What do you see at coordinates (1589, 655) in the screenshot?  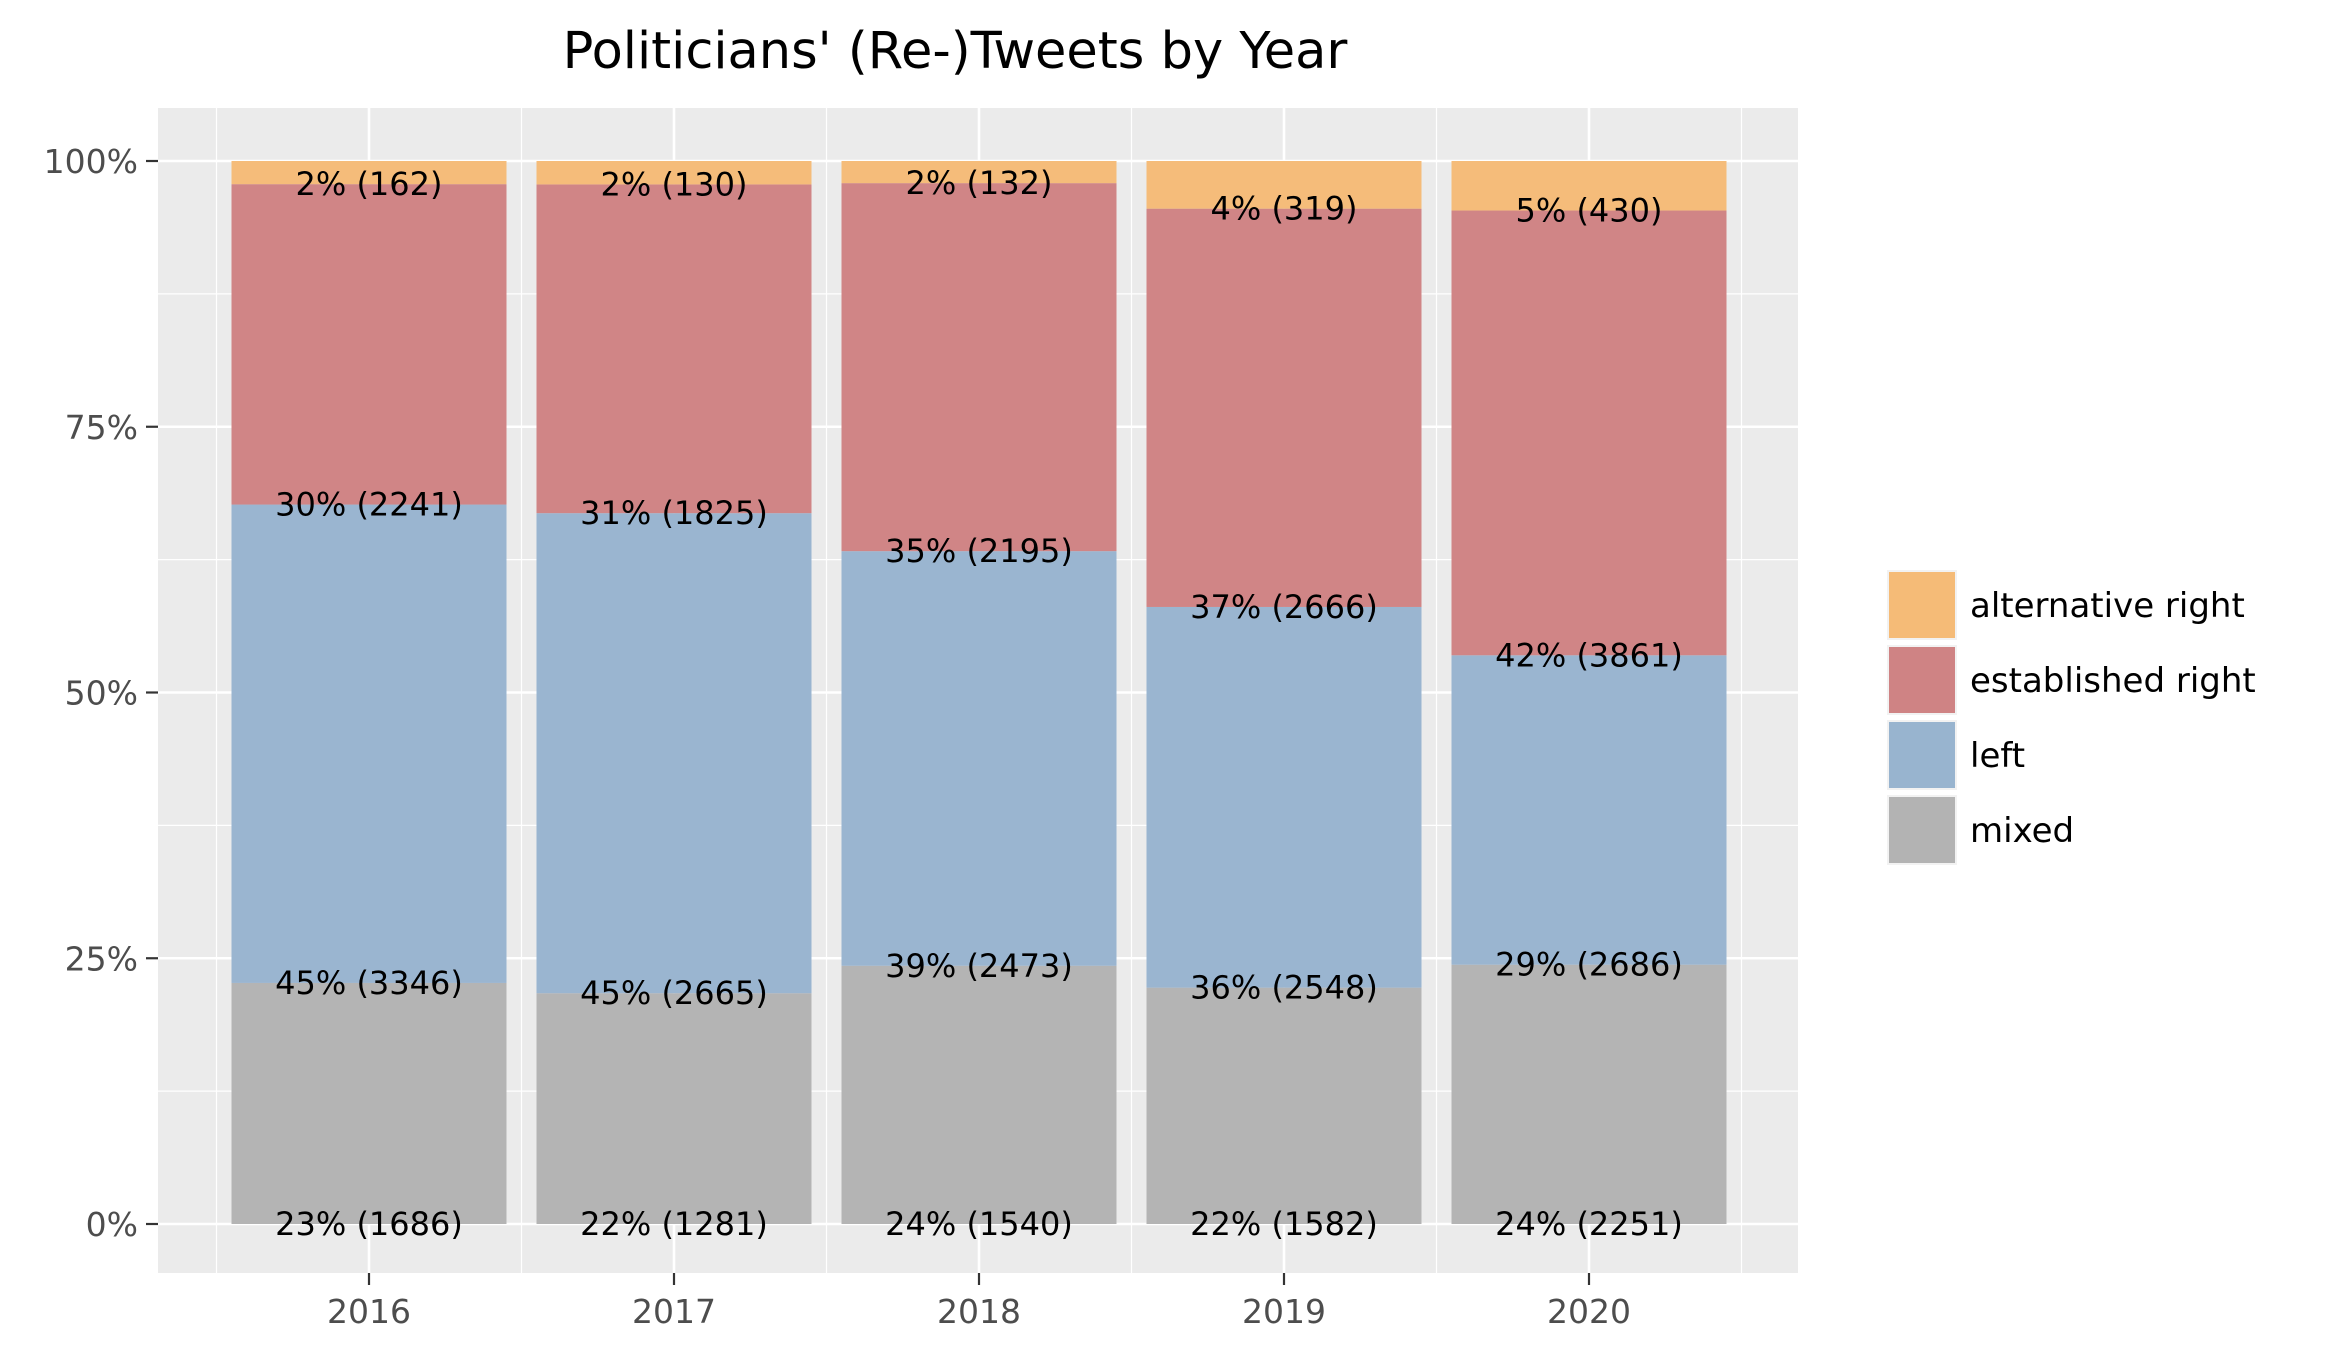 I see `bar-label-established-right-2020: 42% (3861)` at bounding box center [1589, 655].